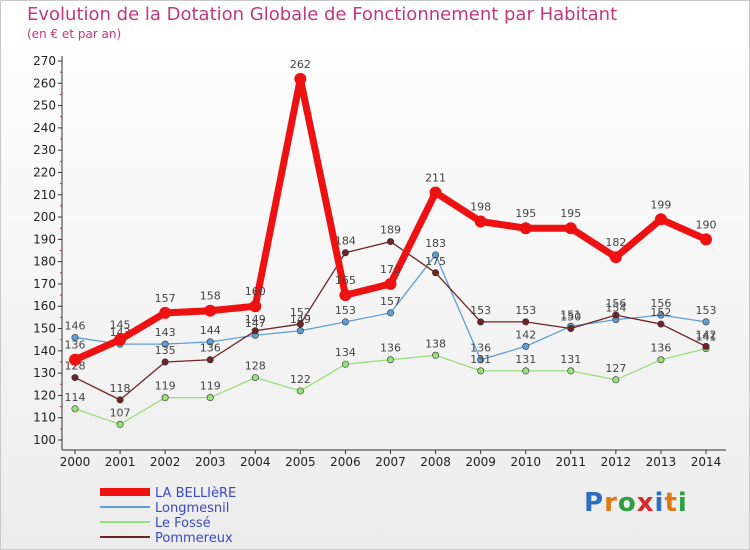 The image size is (750, 550). I want to click on data-label: 119, so click(165, 386).